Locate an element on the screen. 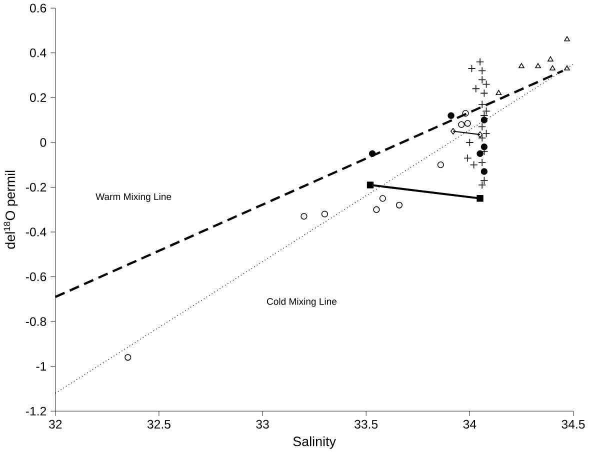 The width and height of the screenshot is (589, 453). x-tick-label: 32.5 is located at coordinates (158, 424).